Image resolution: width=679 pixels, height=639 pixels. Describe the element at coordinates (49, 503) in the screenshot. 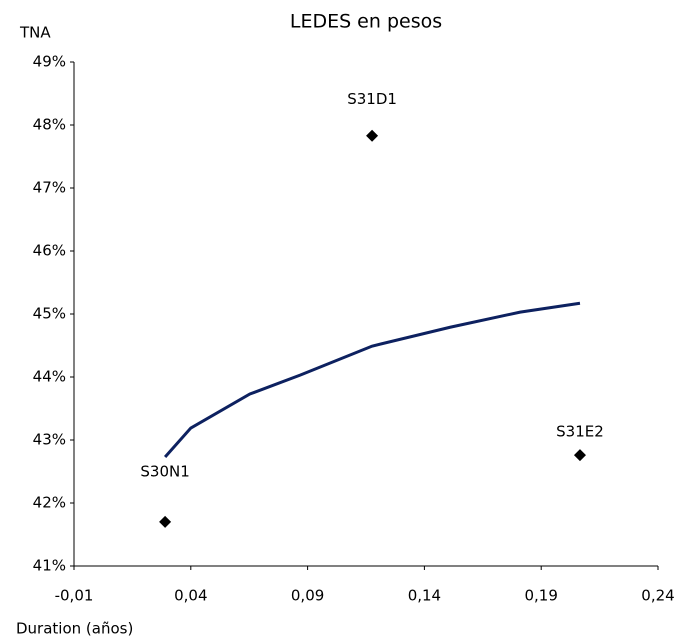

I see `y-tick-label: 42%` at that location.